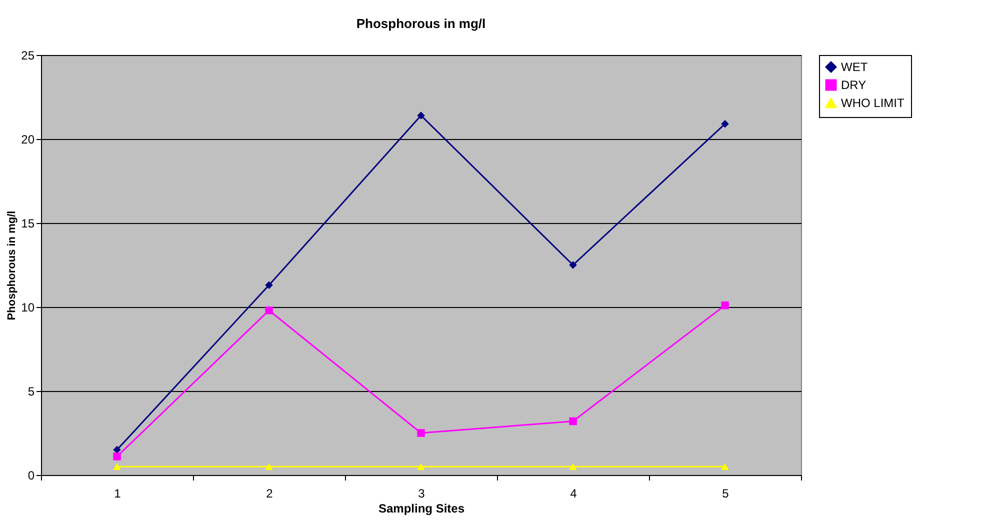 Image resolution: width=989 pixels, height=528 pixels. I want to click on legend-label: DRY, so click(853, 85).